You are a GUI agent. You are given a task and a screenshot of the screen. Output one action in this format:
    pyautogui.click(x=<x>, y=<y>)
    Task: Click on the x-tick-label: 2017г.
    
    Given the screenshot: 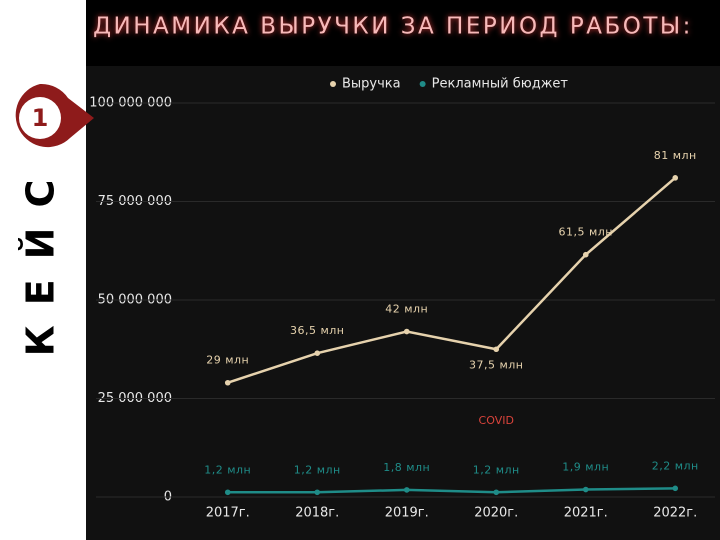 What is the action you would take?
    pyautogui.click(x=228, y=513)
    